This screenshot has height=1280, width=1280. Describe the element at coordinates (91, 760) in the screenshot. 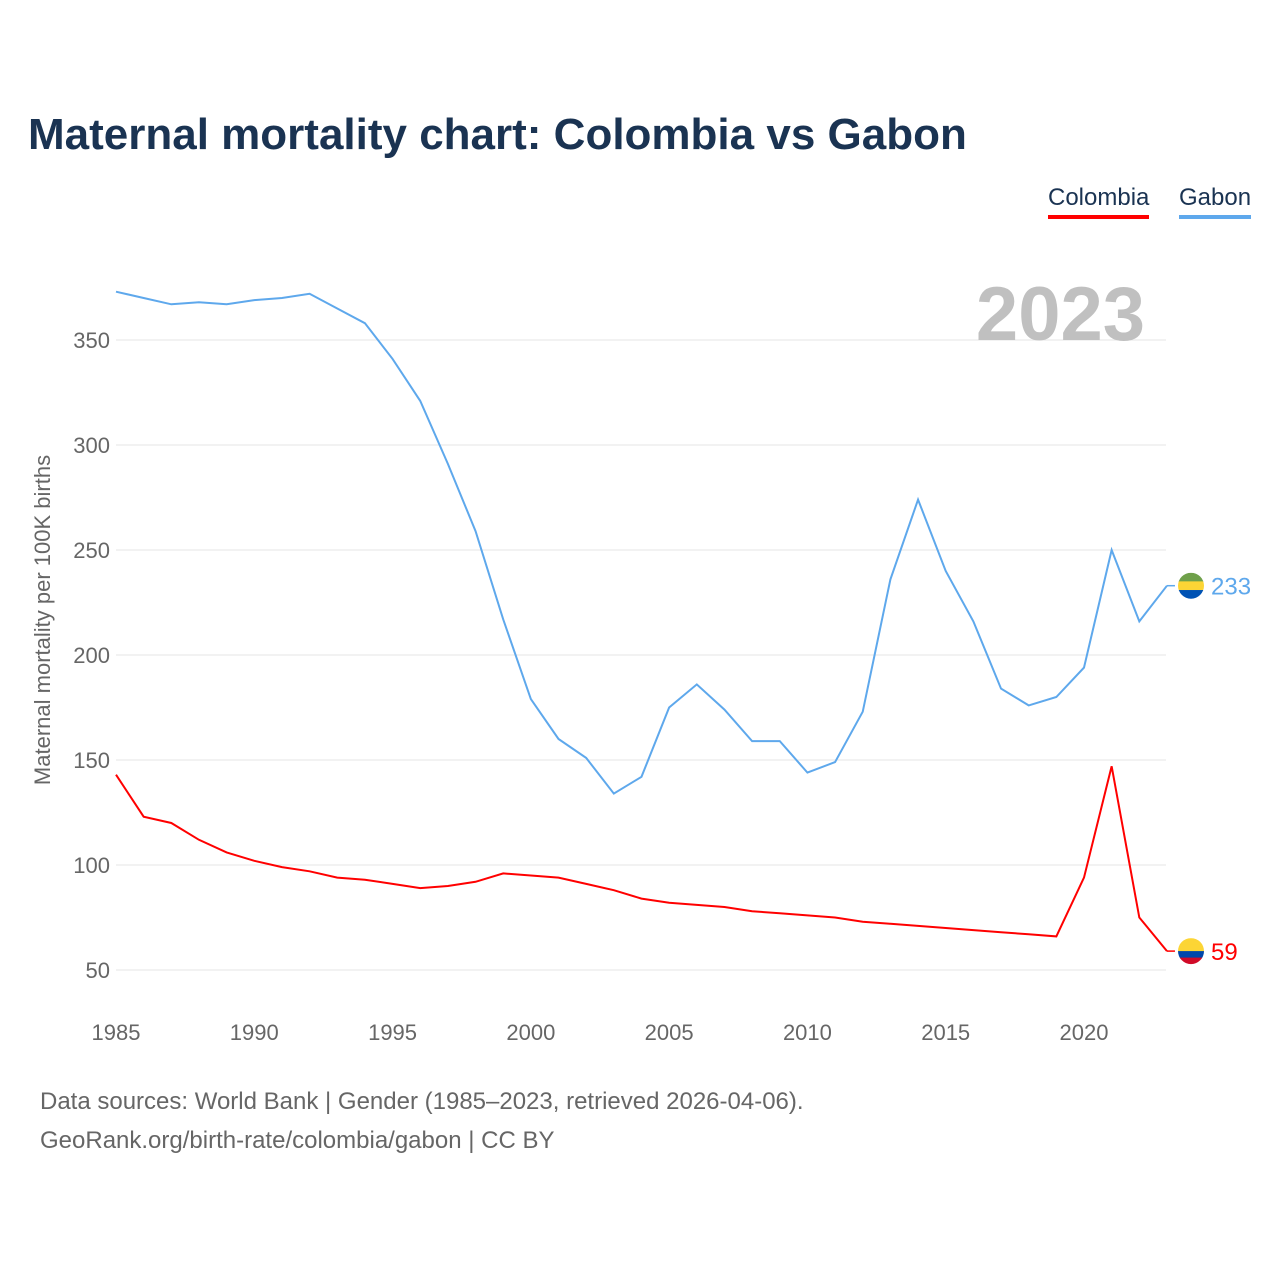

I see `y-tick-label: 150` at that location.